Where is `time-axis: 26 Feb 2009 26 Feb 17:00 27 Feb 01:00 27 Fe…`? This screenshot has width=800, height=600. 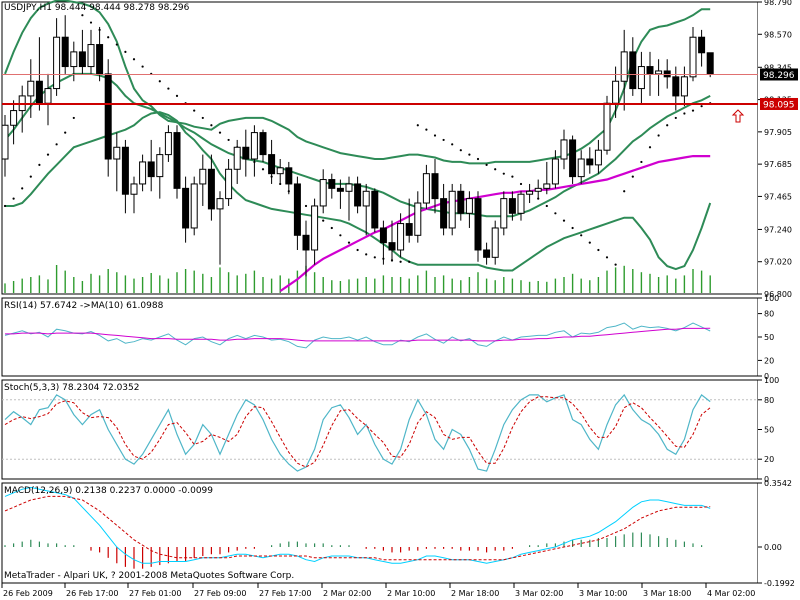 time-axis: 26 Feb 2009 26 Feb 17:00 27 Feb 01:00 27 Fe… is located at coordinates (378, 590).